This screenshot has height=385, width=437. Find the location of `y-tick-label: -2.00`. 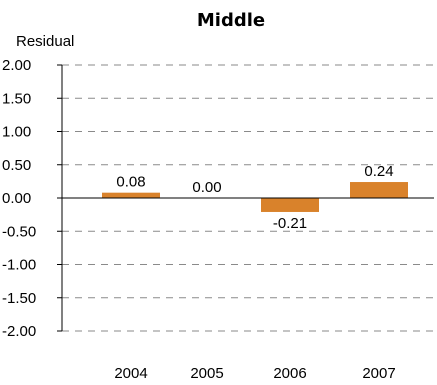

y-tick-label: -2.00 is located at coordinates (19, 331).